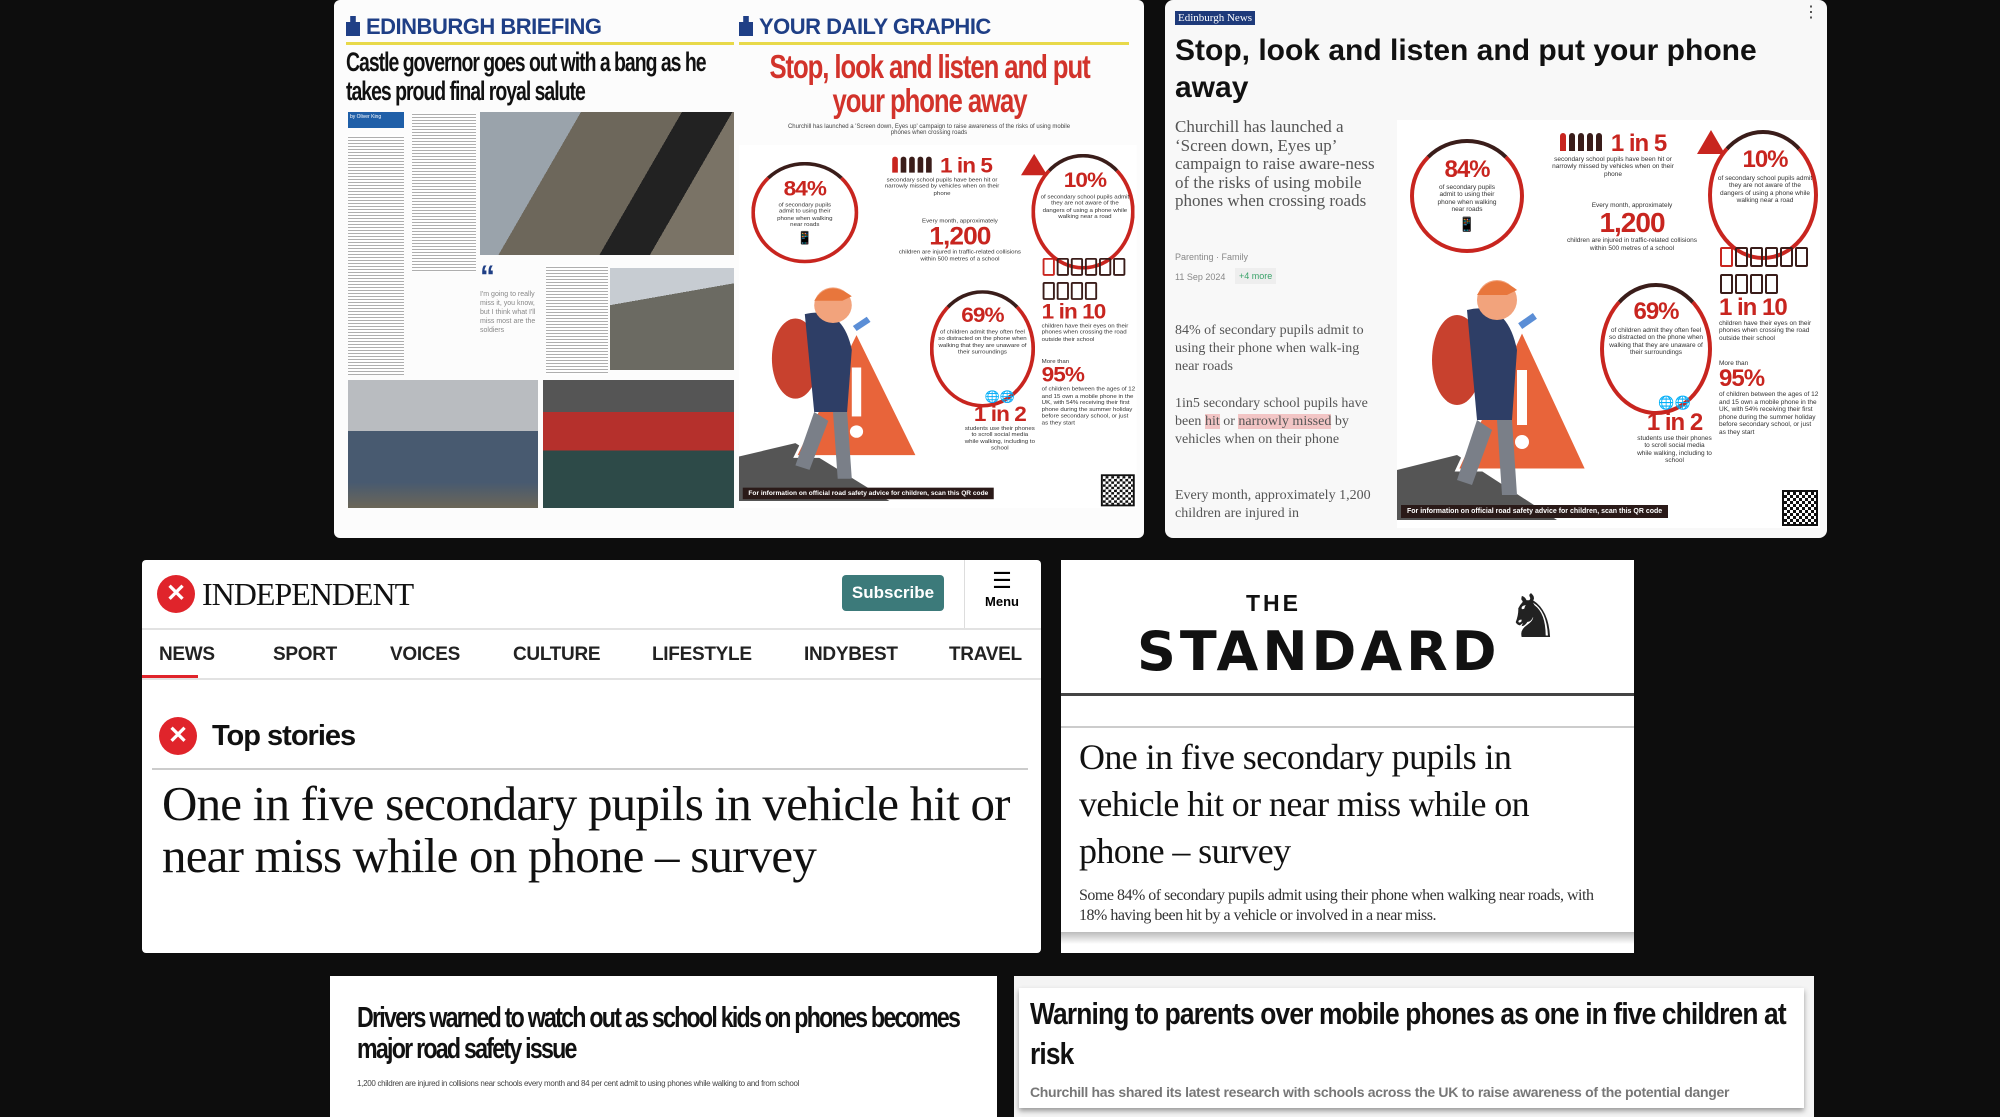  I want to click on highlight: hit, so click(1212, 421).